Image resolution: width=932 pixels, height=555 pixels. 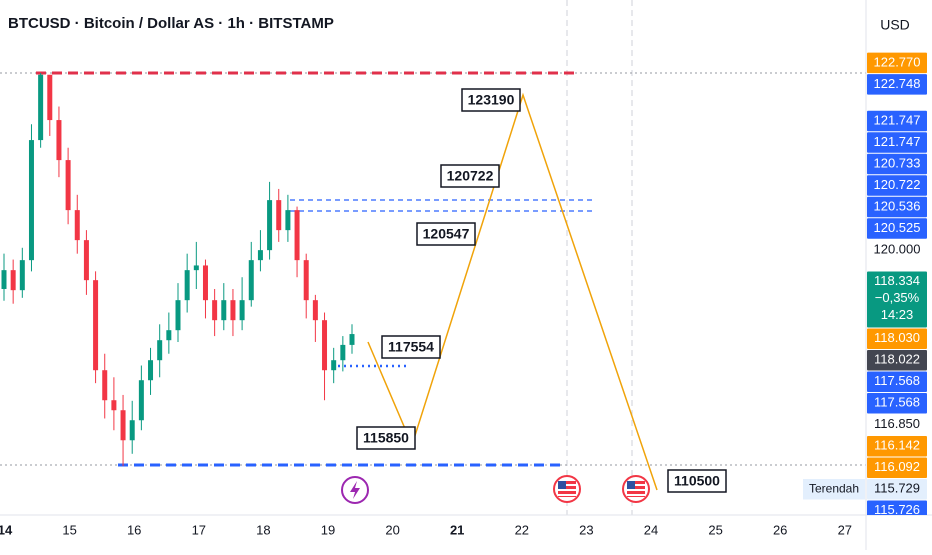 I want to click on price-label-extra: 14:23, so click(x=897, y=314).